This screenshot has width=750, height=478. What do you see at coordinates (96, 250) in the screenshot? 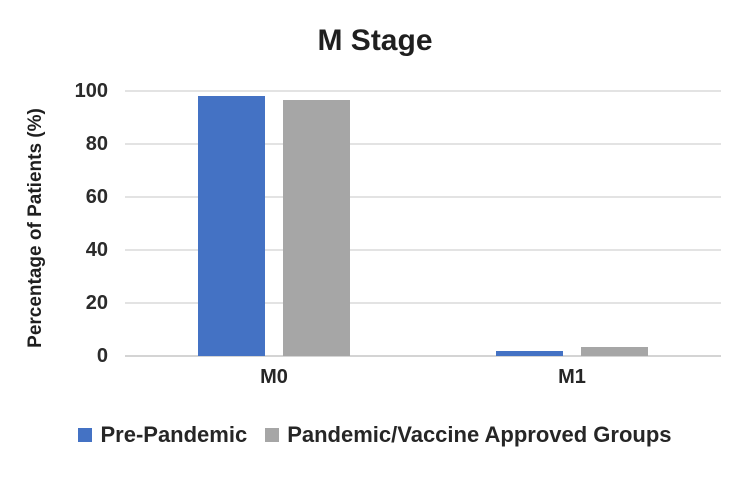
I see `y-tick-label: 40` at bounding box center [96, 250].